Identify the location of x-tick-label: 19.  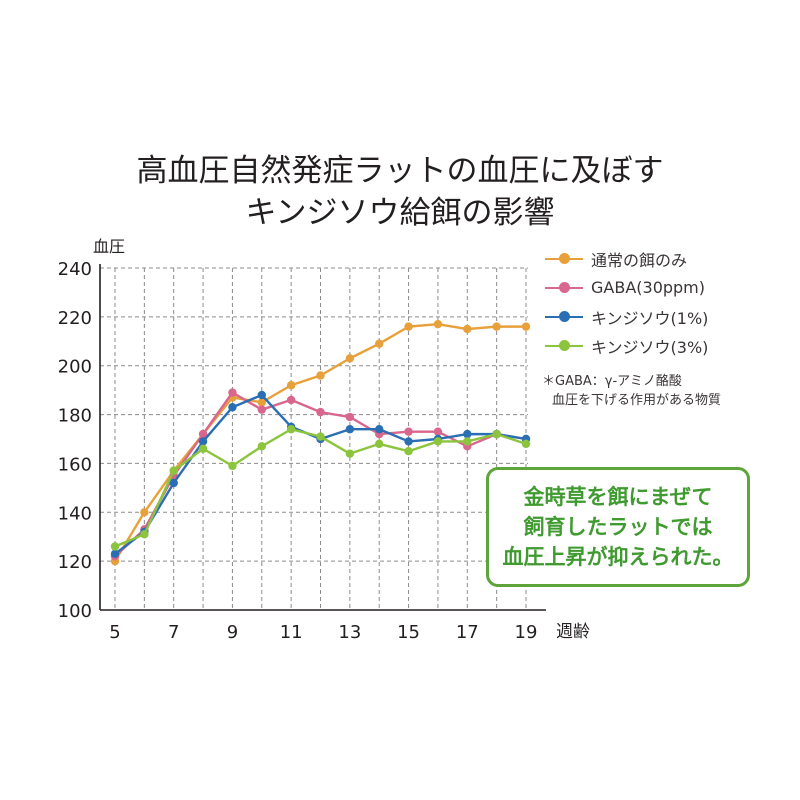
(526, 632).